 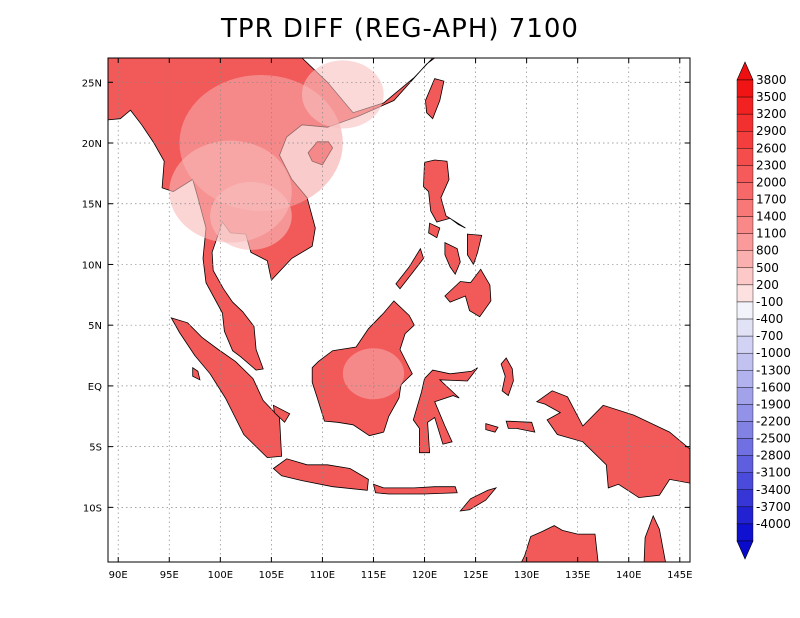 What do you see at coordinates (478, 499) in the screenshot?
I see `land-timor` at bounding box center [478, 499].